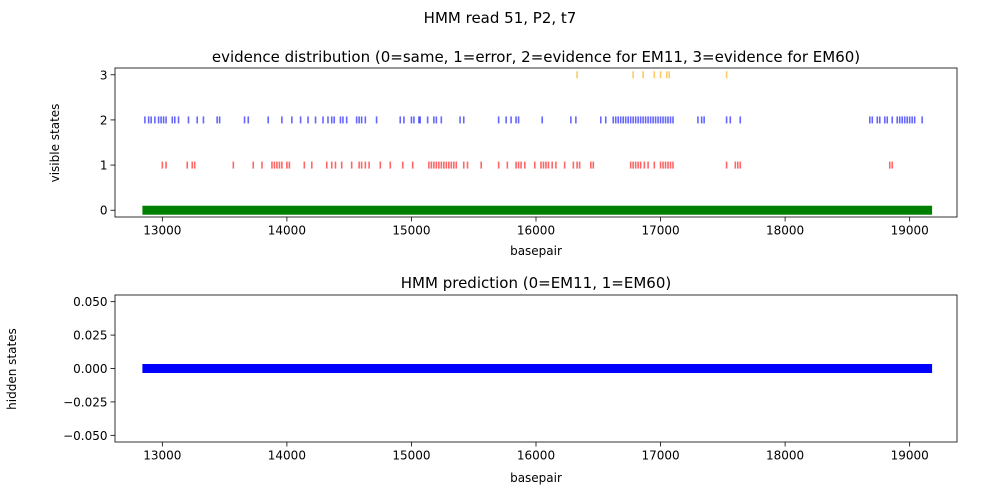 The width and height of the screenshot is (1000, 500). I want to click on prediction-xtick-label-5: 18000, so click(785, 456).